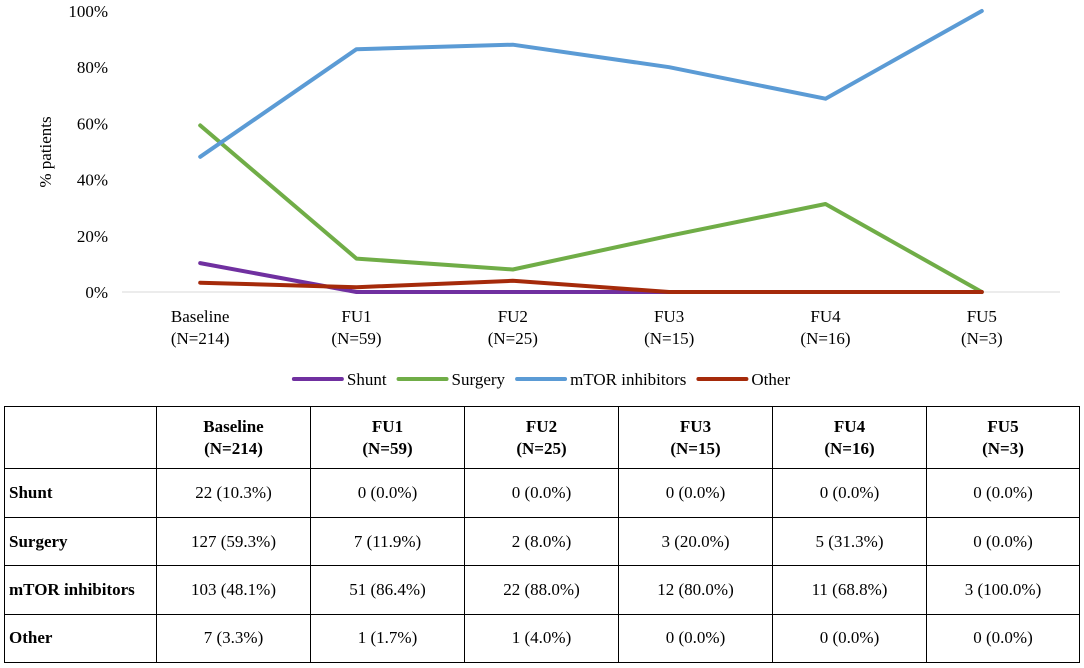 This screenshot has width=1084, height=668. What do you see at coordinates (387, 638) in the screenshot?
I see `table-cell: 1 (1.7%)` at bounding box center [387, 638].